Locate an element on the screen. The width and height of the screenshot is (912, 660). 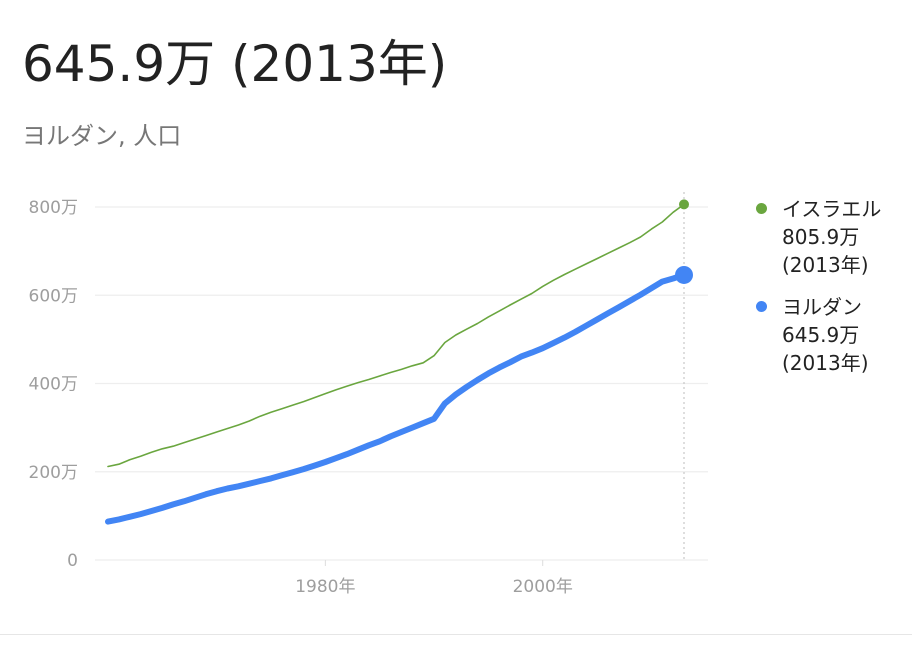
subtitle: ヨルダン, 人口 is located at coordinates (102, 136).